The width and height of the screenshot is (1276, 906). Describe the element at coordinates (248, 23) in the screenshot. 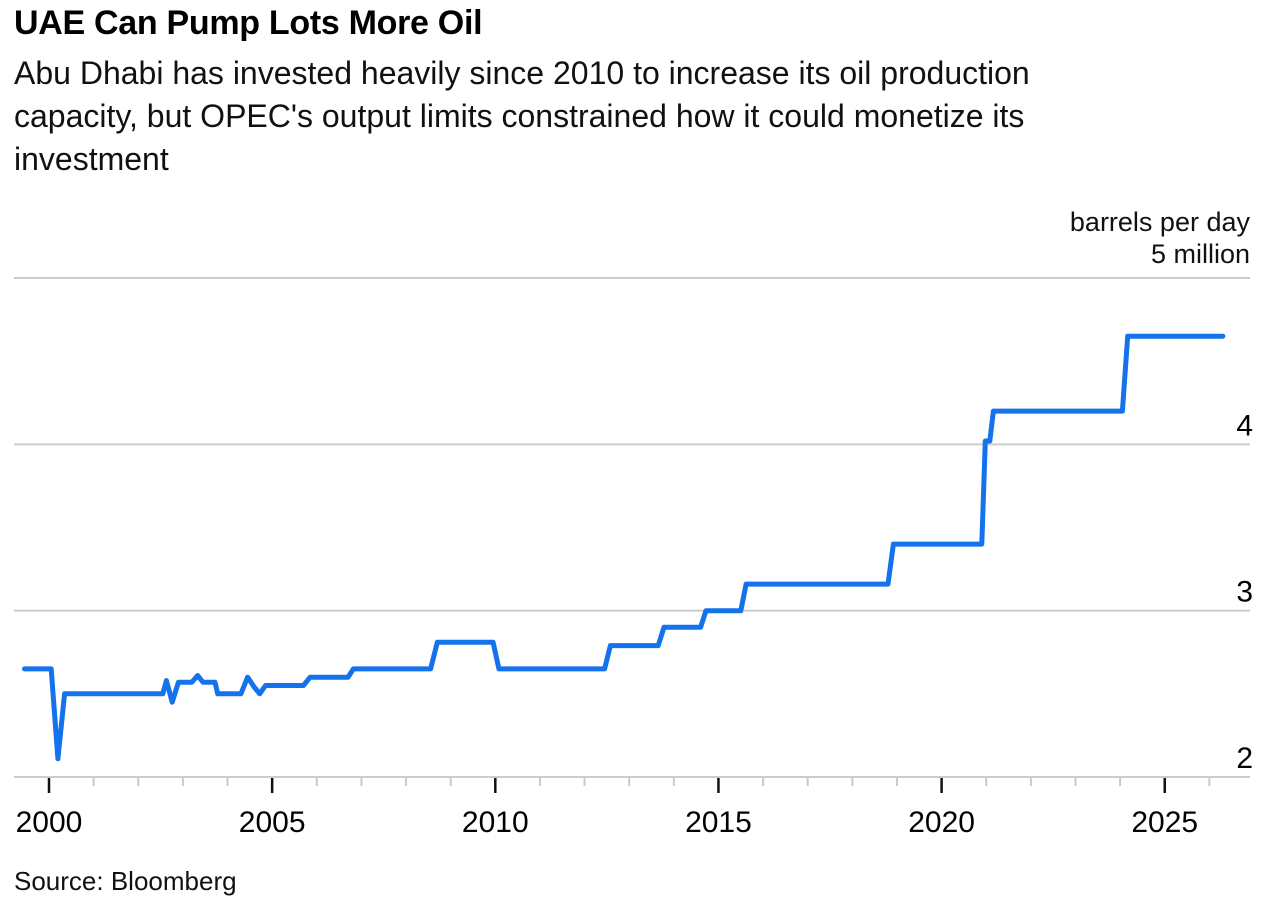

I see `chart-title: UAE Can Pump Lots More Oil` at that location.